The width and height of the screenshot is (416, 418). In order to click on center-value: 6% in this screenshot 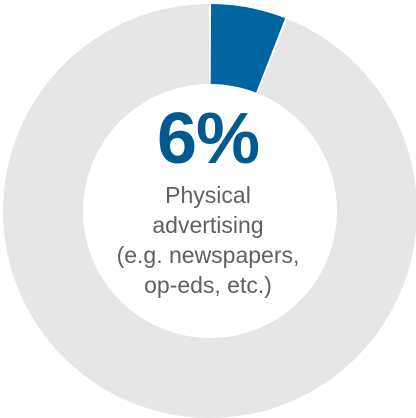, I will do `click(208, 139)`.